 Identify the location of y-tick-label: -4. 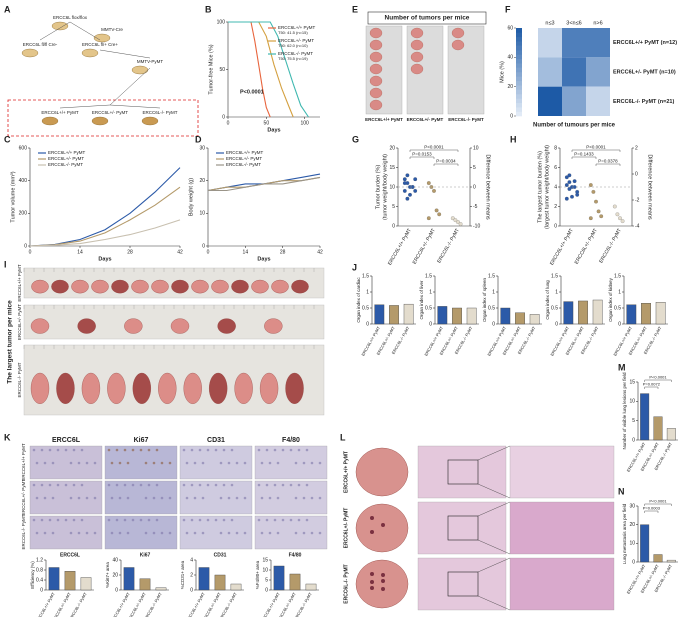
(637, 226).